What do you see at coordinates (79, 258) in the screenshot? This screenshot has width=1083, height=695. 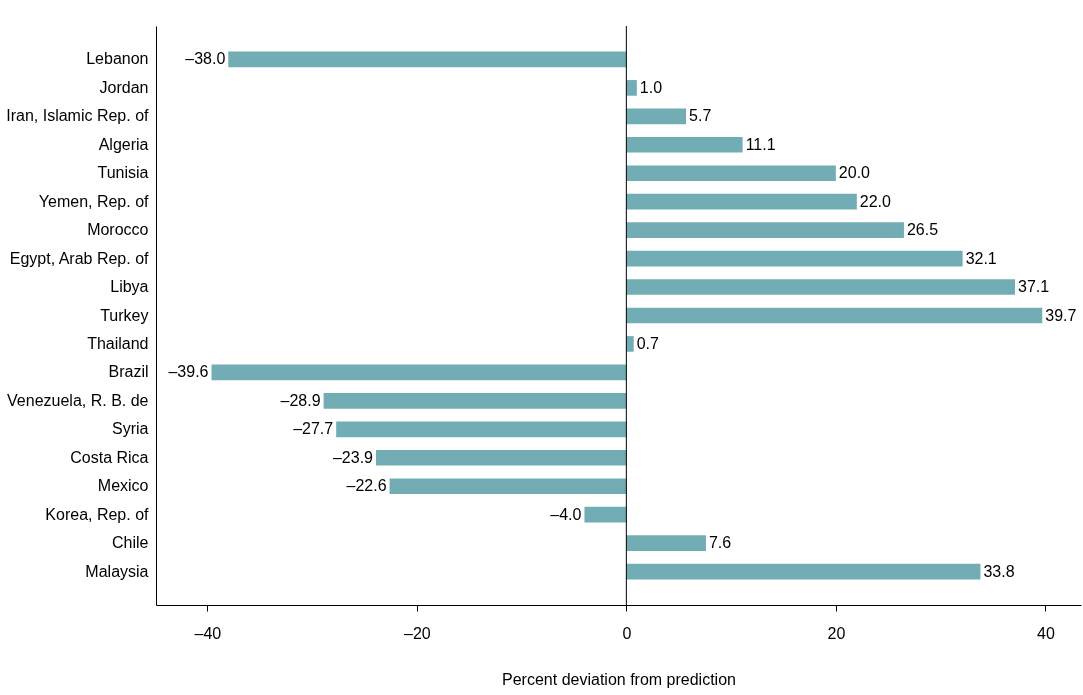 I see `y-tick-label: Egypt, Arab Rep. of` at bounding box center [79, 258].